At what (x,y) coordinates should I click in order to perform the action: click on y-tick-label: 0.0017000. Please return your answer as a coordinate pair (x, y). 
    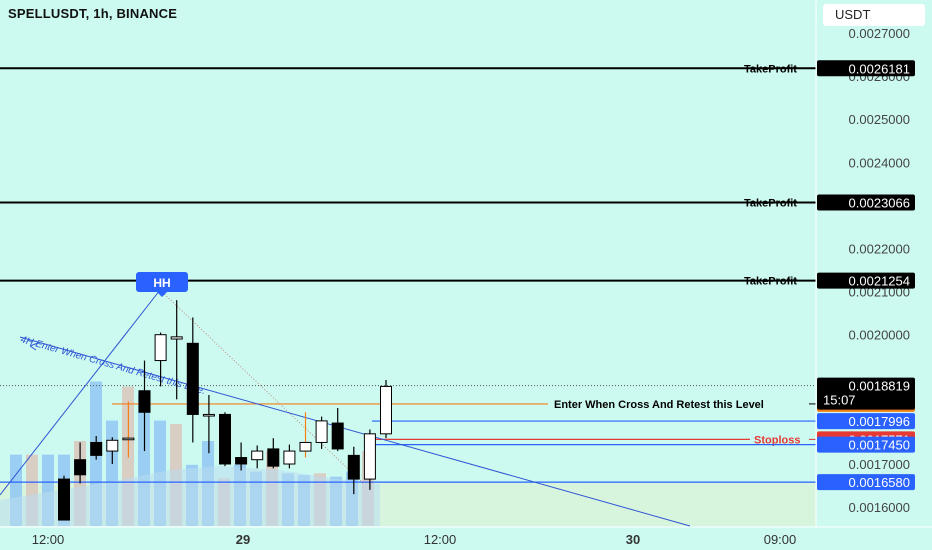
    Looking at the image, I should click on (879, 464).